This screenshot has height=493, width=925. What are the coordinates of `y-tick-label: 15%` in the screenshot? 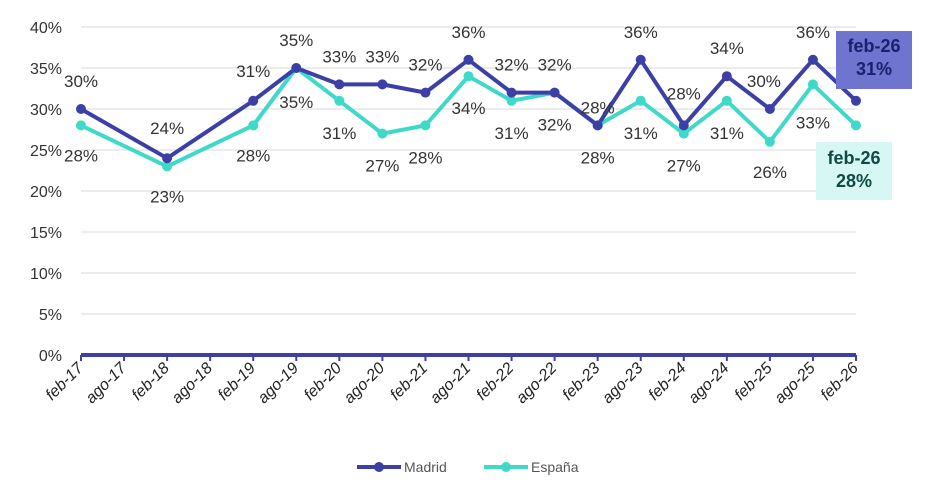 It's located at (46, 233).